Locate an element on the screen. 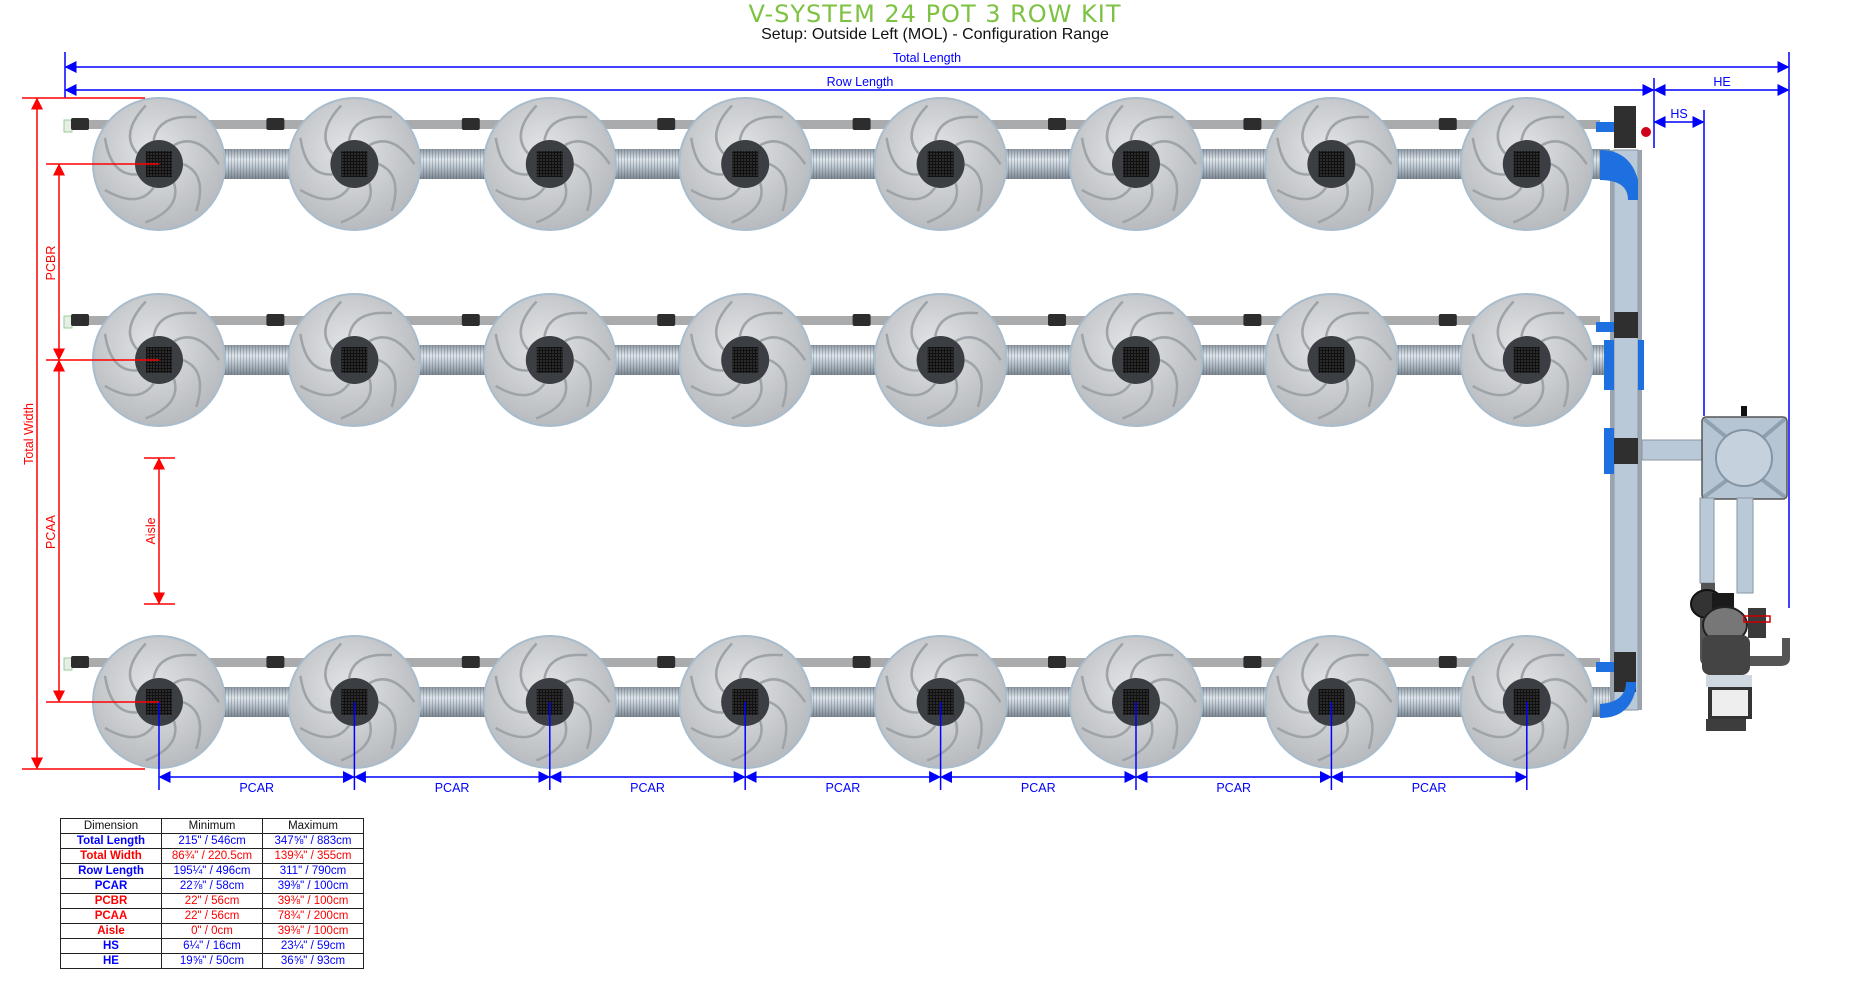 The height and width of the screenshot is (991, 1870). elbow-top is located at coordinates (1619, 175).